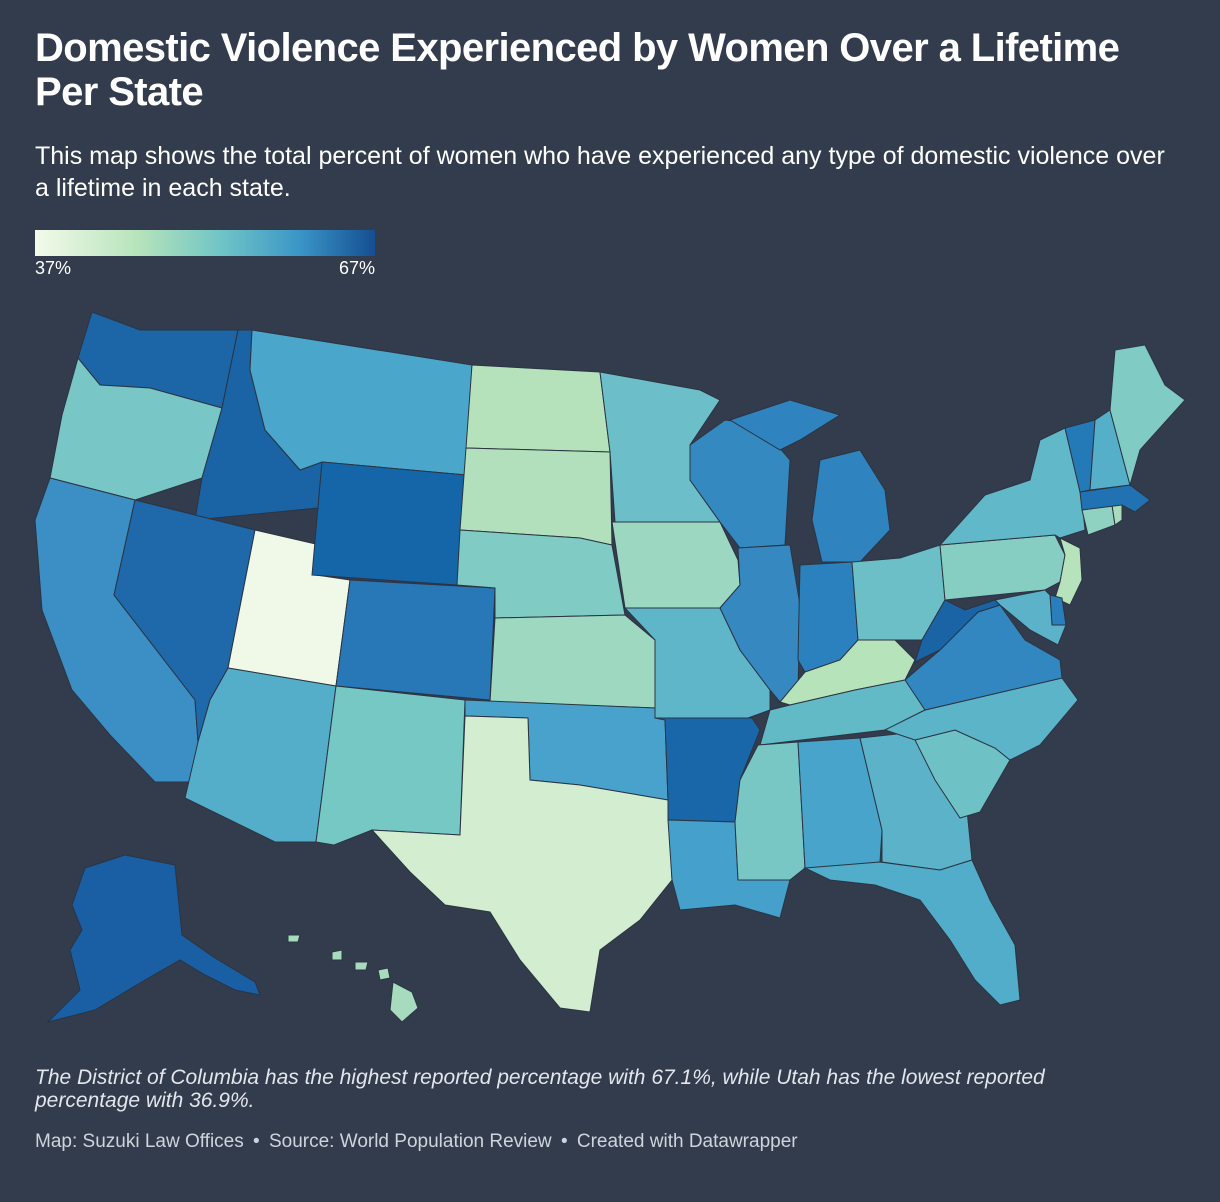 The height and width of the screenshot is (1202, 1220). I want to click on color-legend: 37% 67%, so click(205, 256).